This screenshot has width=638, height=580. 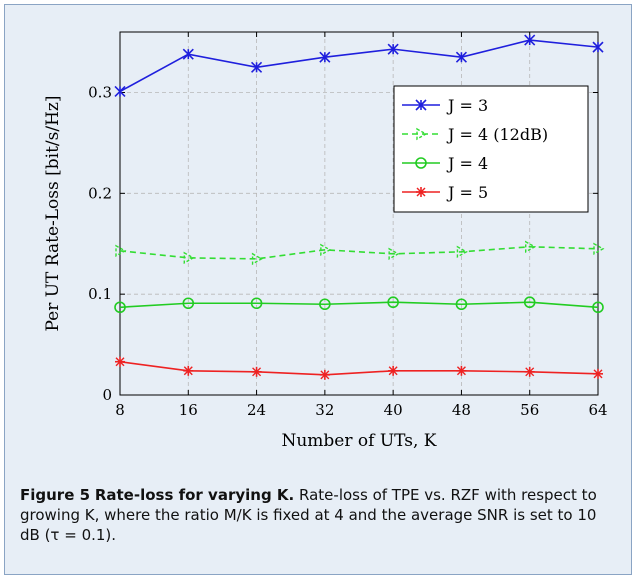 I want to click on x-tick-label: 56, so click(x=529, y=410).